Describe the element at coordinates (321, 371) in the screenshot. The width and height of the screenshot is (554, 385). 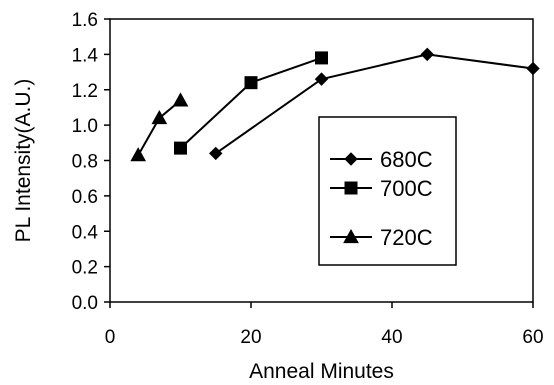
I see `x-axis-title: Anneal Minutes` at that location.